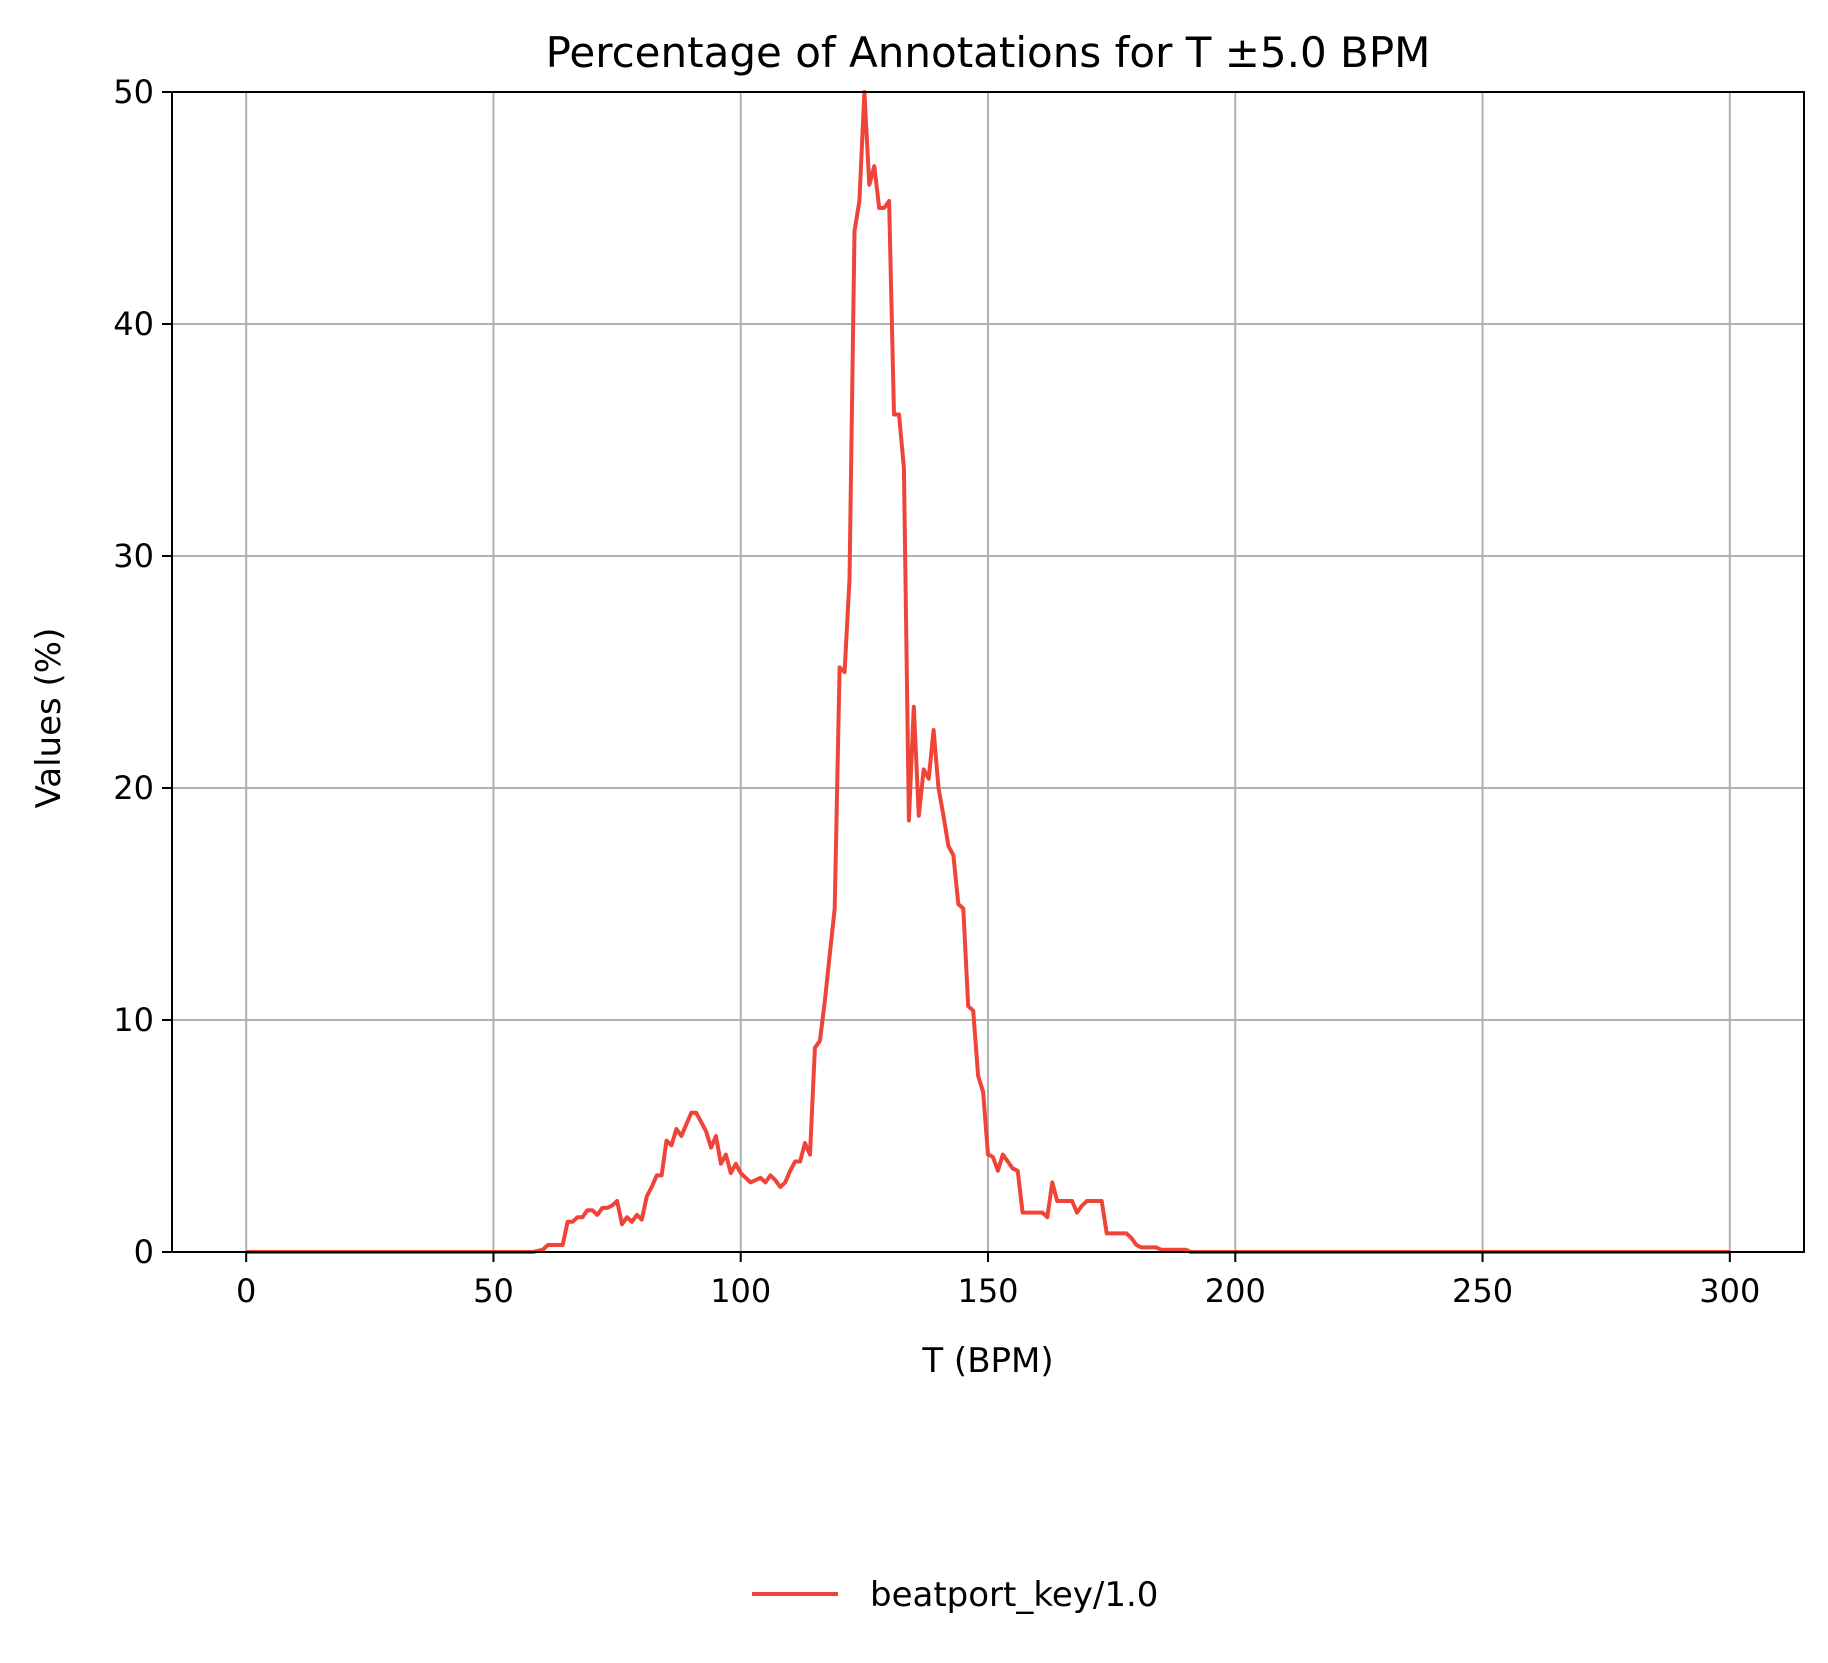  What do you see at coordinates (144, 1252) in the screenshot?
I see `y-tick-label: 0` at bounding box center [144, 1252].